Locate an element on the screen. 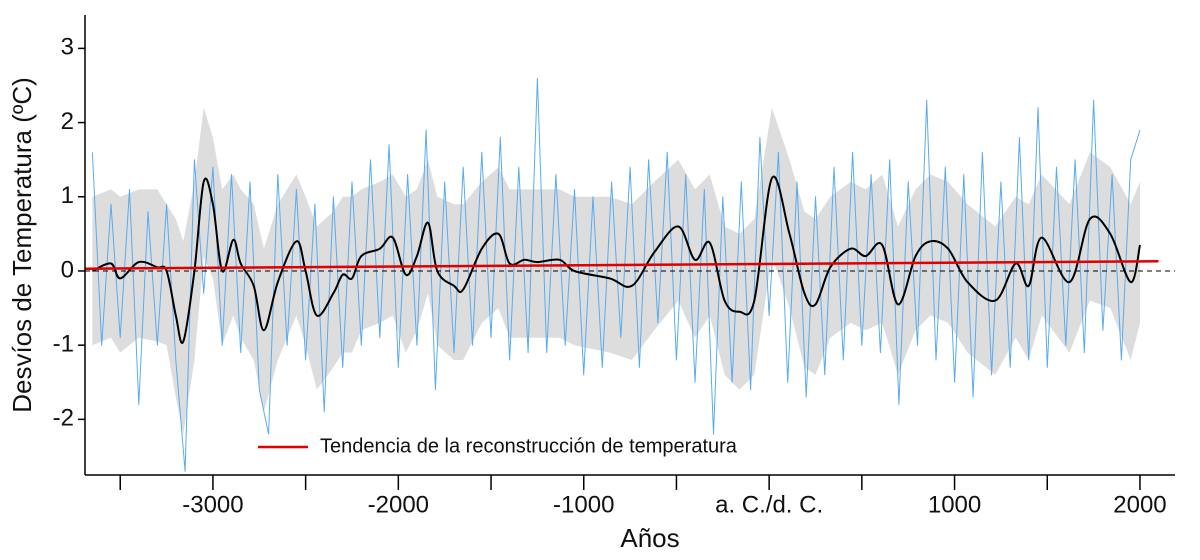 This screenshot has height=560, width=1200. x-tick-label: a. C./d. C. is located at coordinates (769, 504).